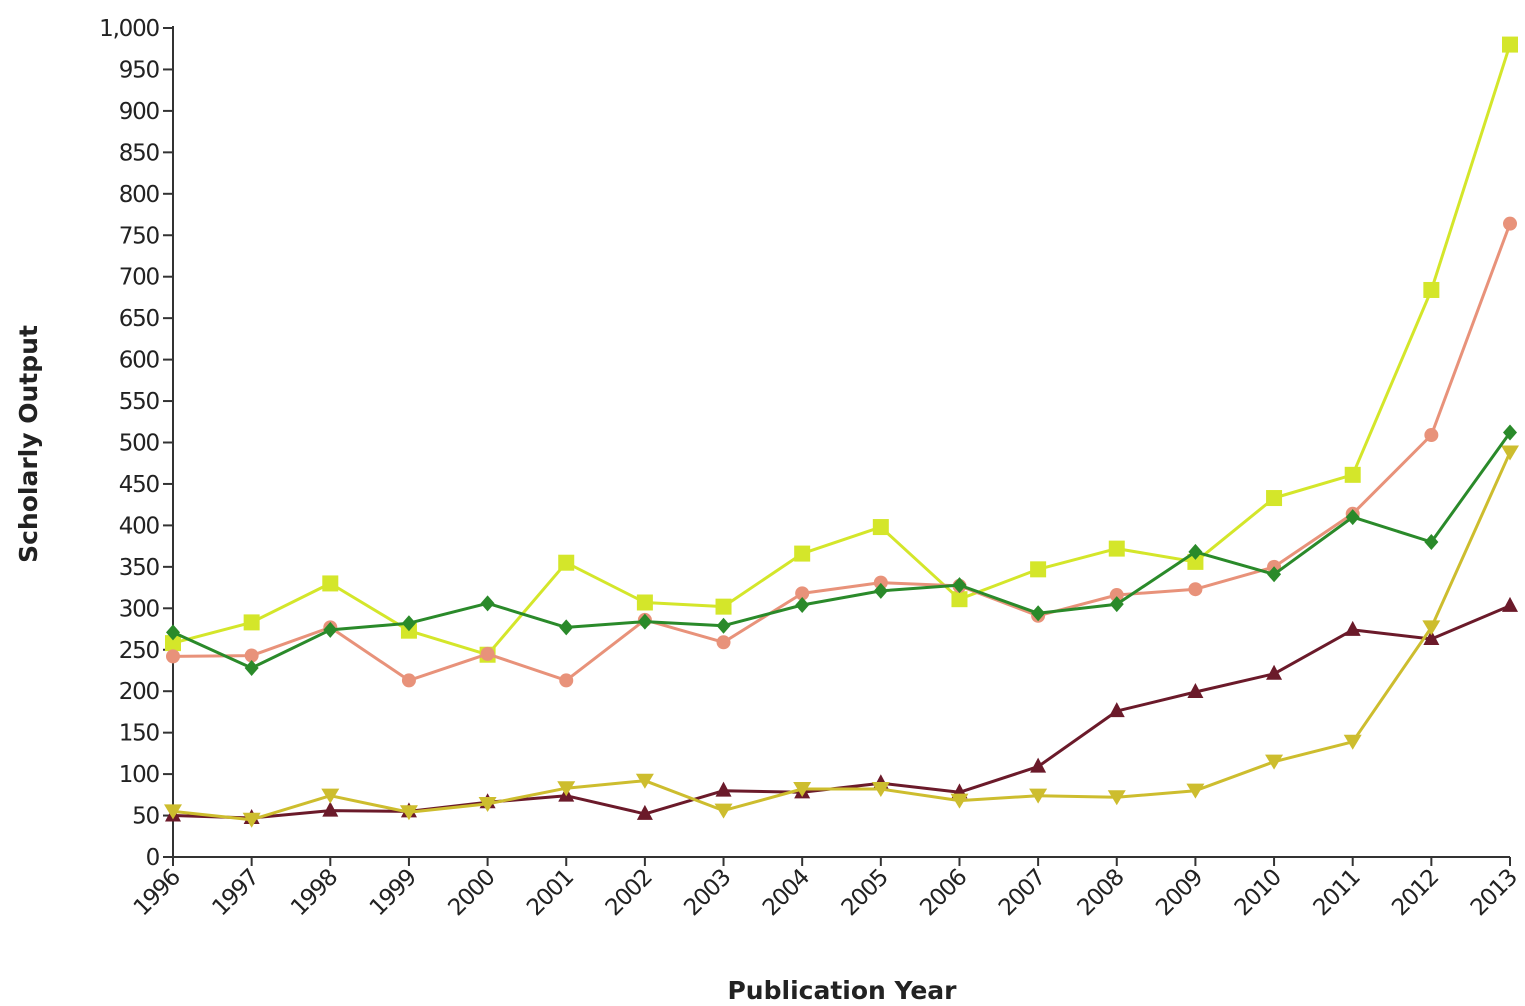 Image resolution: width=1525 pixels, height=1006 pixels. I want to click on y-tick-label: 0, so click(153, 858).